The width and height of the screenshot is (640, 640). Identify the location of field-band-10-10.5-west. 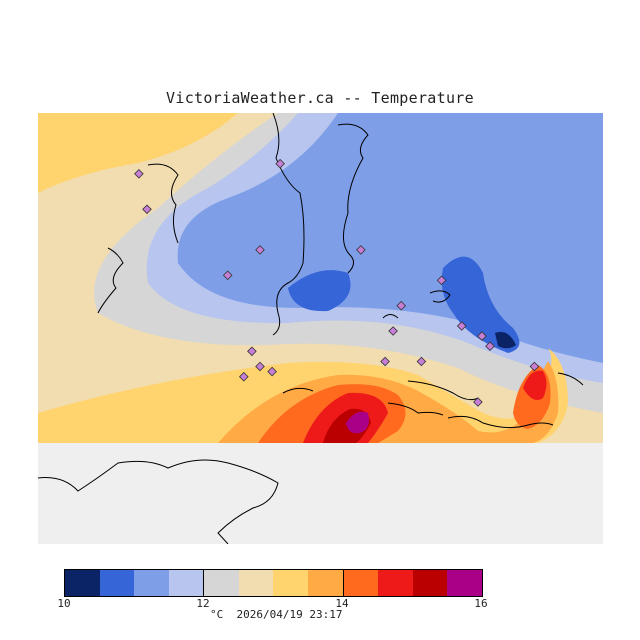
(319, 291).